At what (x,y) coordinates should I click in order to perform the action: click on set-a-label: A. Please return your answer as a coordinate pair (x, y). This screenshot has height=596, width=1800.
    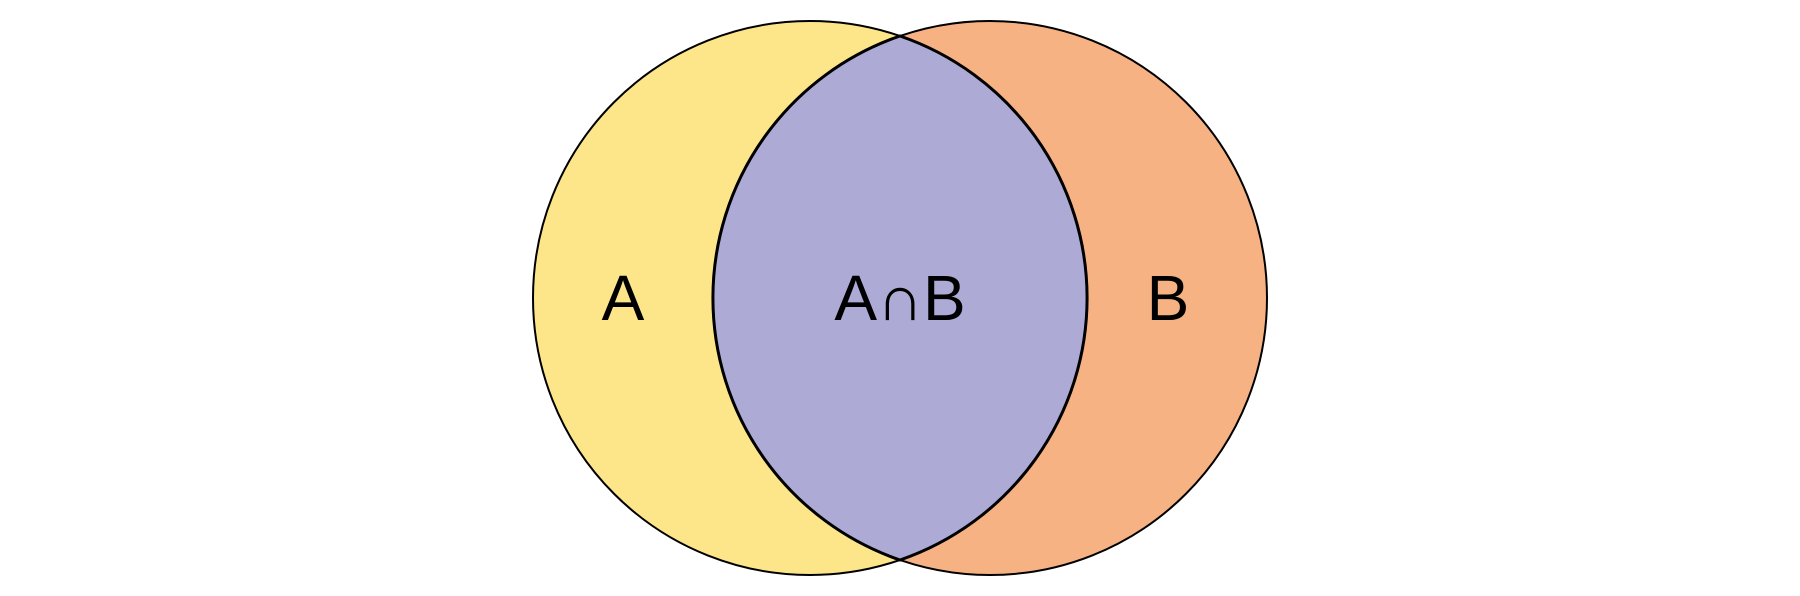
    Looking at the image, I should click on (623, 298).